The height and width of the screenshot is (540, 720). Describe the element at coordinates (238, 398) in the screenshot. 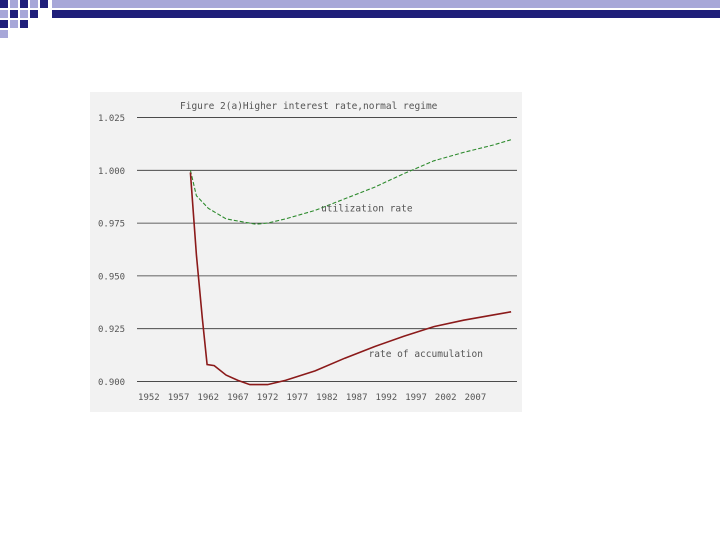

I see `x-tick-label: 1967` at that location.